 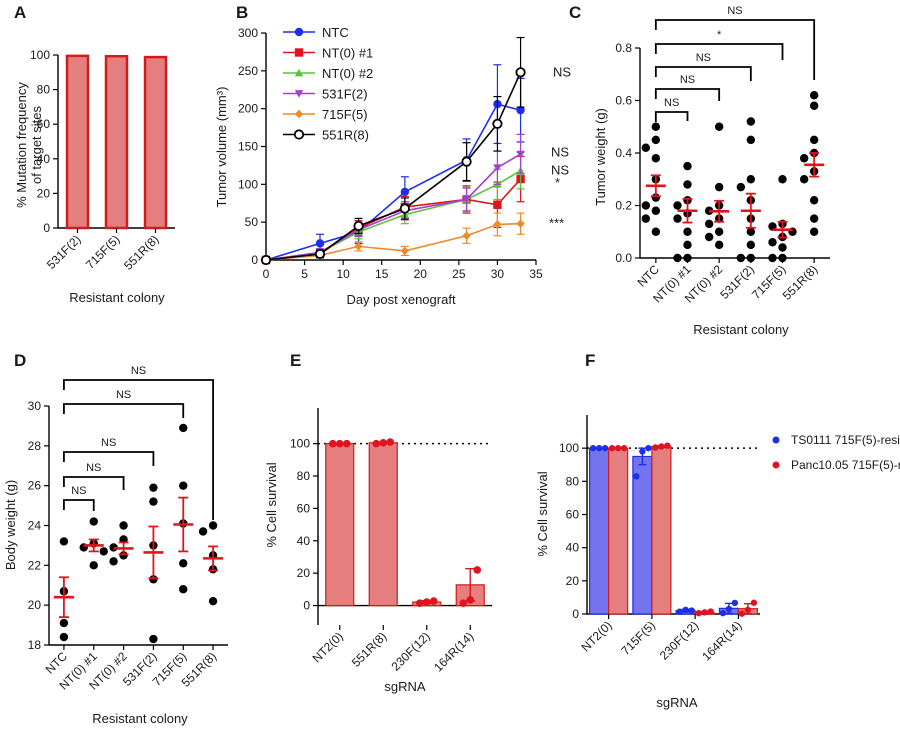 What do you see at coordinates (141, 252) in the screenshot?
I see `panel-a-category-label: 551R(8)` at bounding box center [141, 252].